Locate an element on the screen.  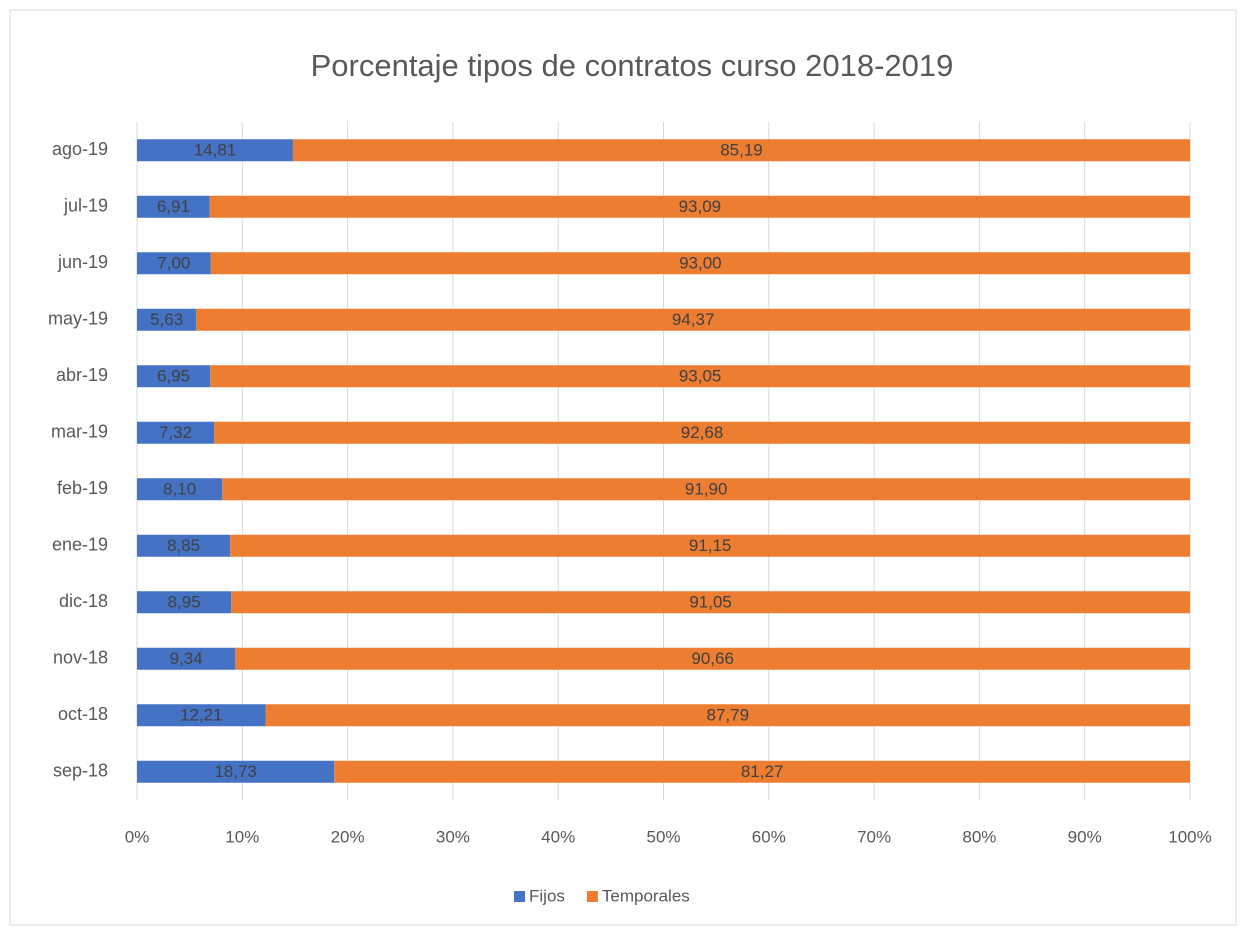
data-label: 8,95 is located at coordinates (184, 602).